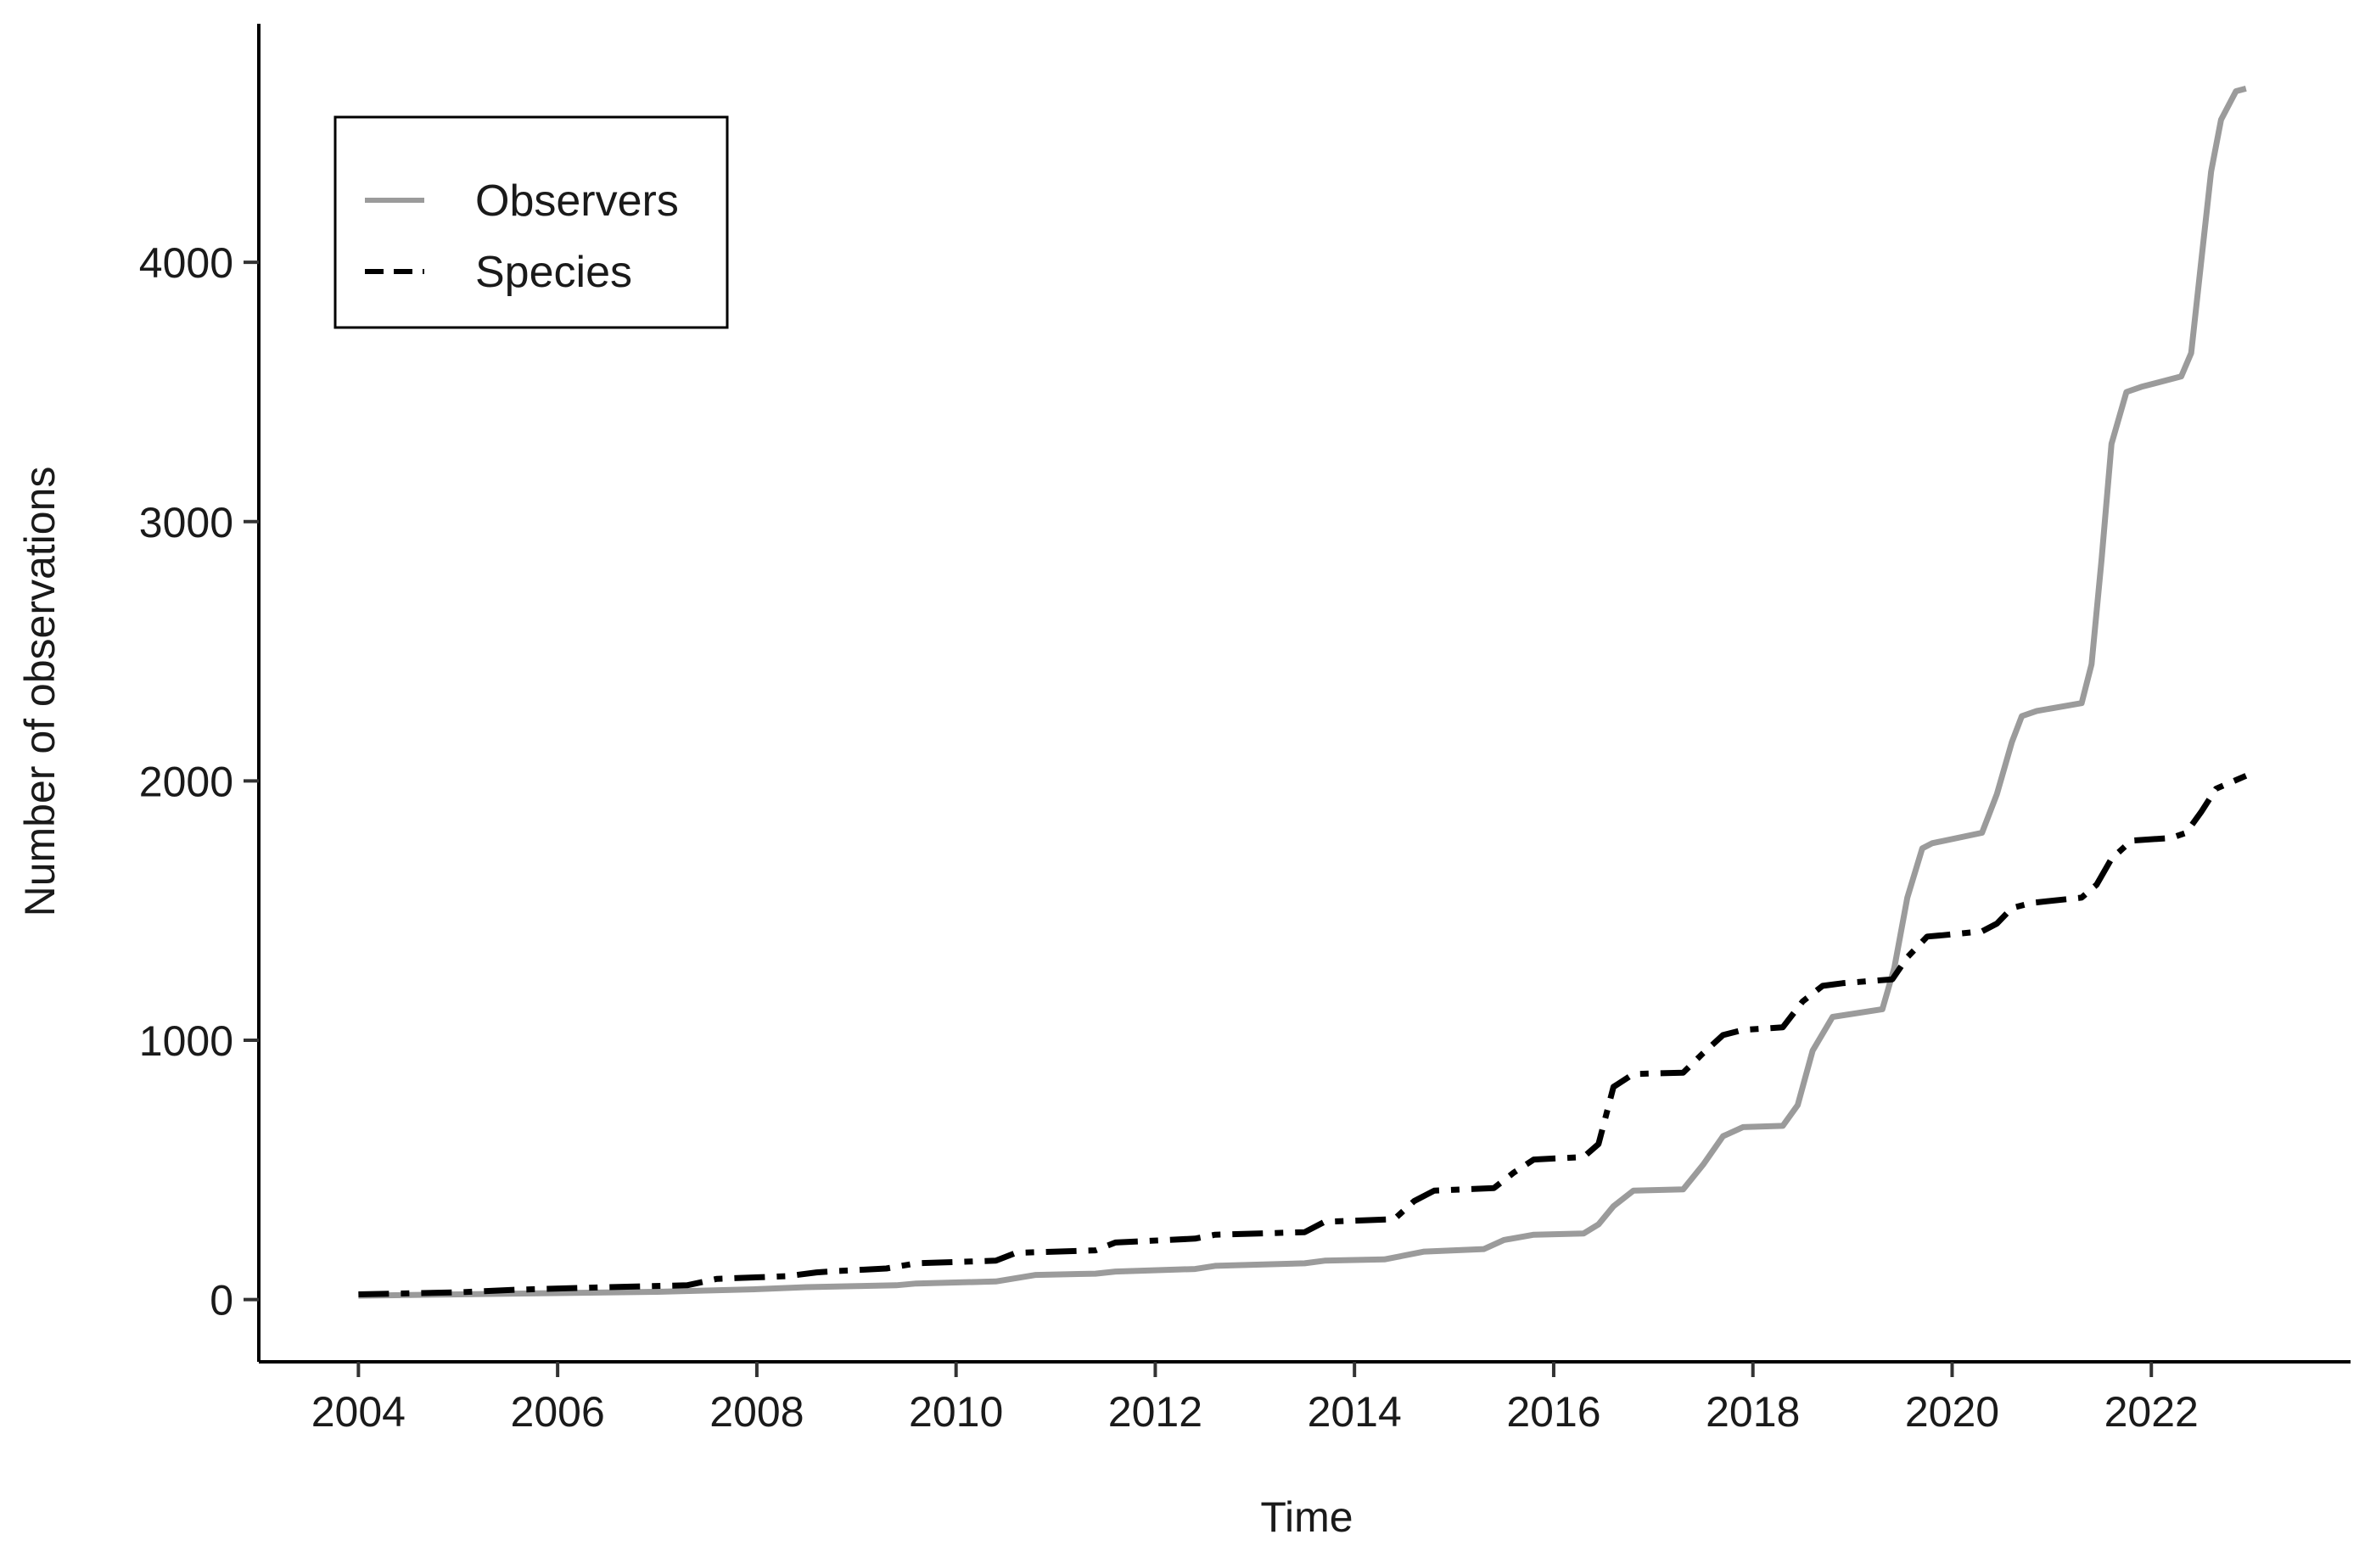 Image resolution: width=2376 pixels, height=1568 pixels. I want to click on legend-label-observers: Observers, so click(577, 201).